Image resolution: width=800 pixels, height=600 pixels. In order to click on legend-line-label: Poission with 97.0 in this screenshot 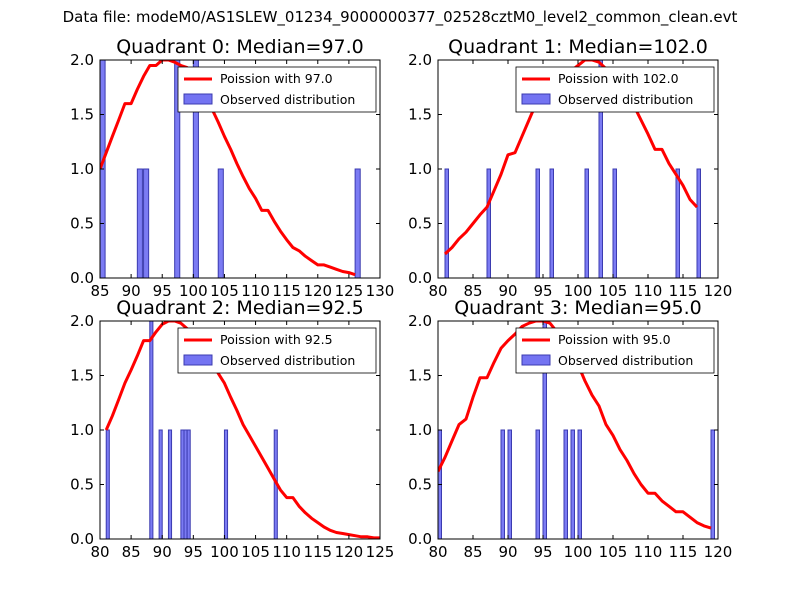, I will do `click(276, 78)`.